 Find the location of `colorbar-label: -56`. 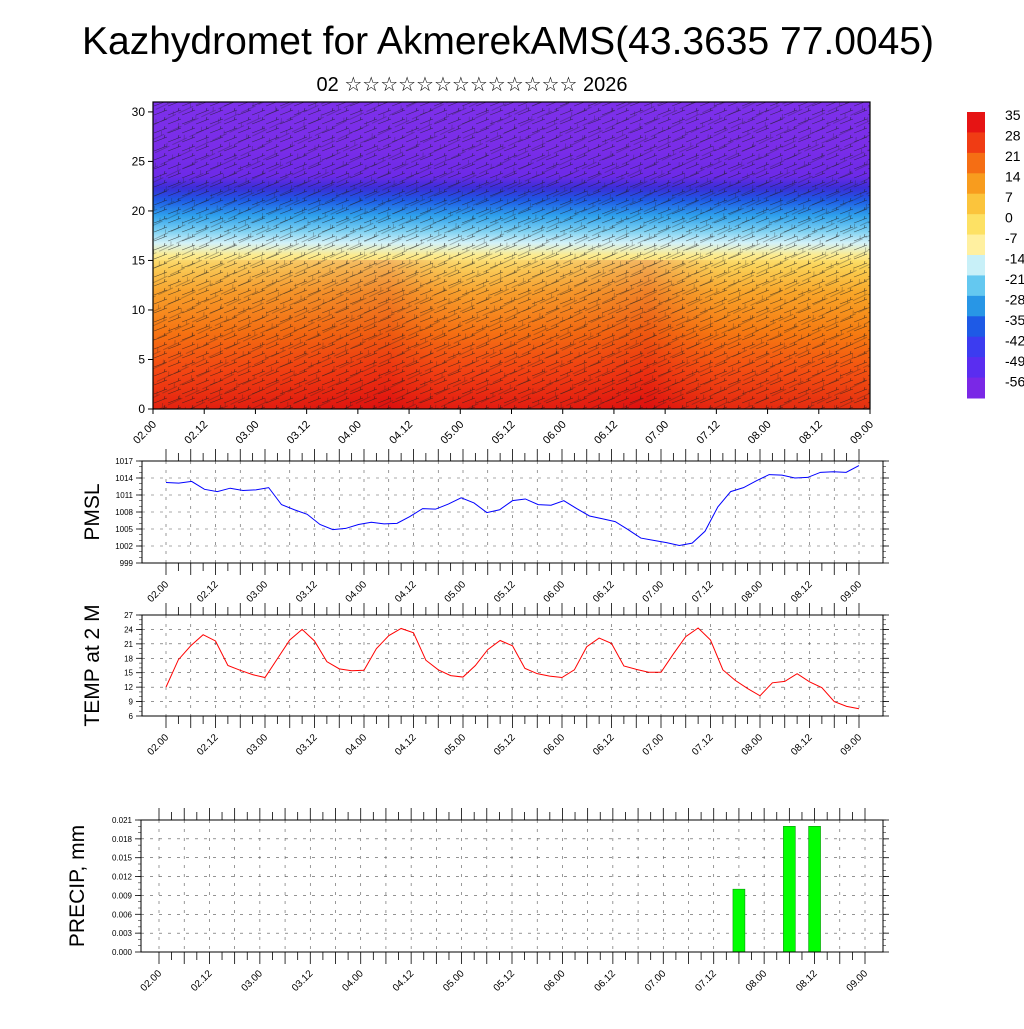

colorbar-label: -56 is located at coordinates (1014, 382).